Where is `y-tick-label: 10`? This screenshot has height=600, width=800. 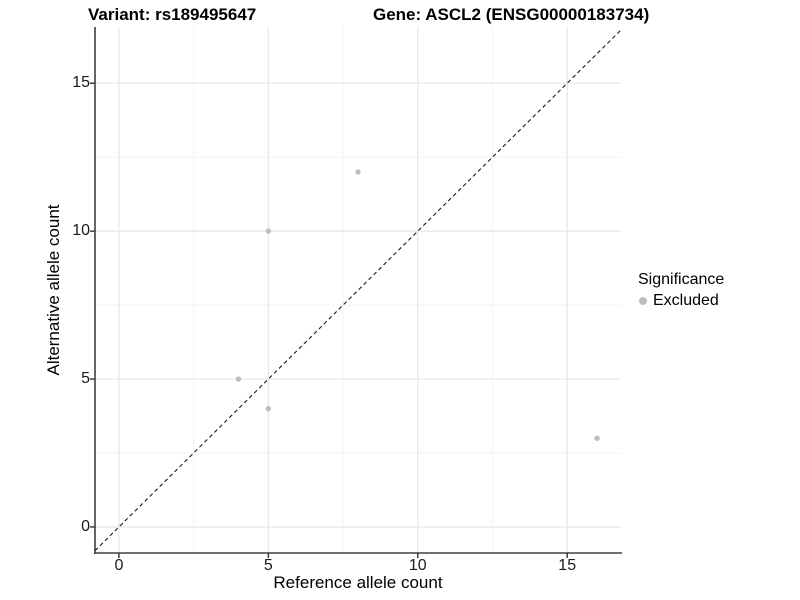
y-tick-label: 10 is located at coordinates (81, 231).